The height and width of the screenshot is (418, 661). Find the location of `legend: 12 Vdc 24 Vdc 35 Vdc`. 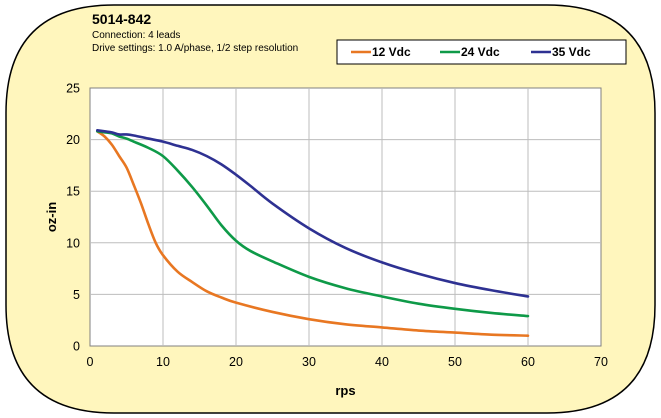

legend: 12 Vdc 24 Vdc 35 Vdc is located at coordinates (481, 52).